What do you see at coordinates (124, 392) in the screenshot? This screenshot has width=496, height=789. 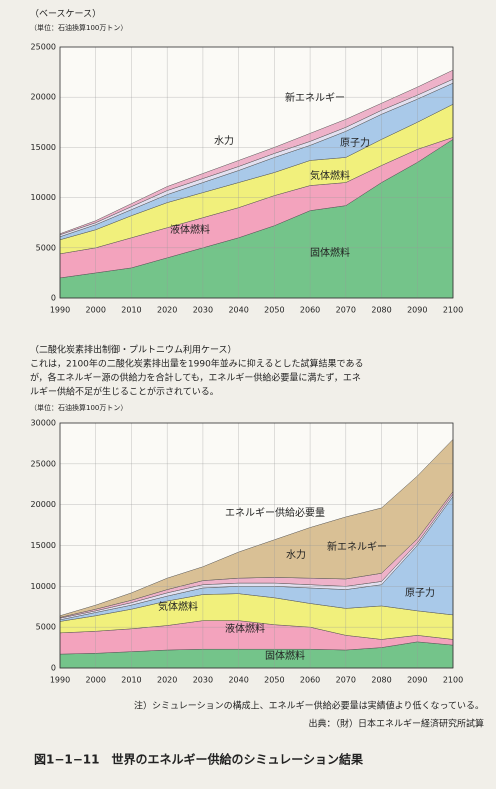 I see `description: ルギー供給不足が生じることが示されている。` at bounding box center [124, 392].